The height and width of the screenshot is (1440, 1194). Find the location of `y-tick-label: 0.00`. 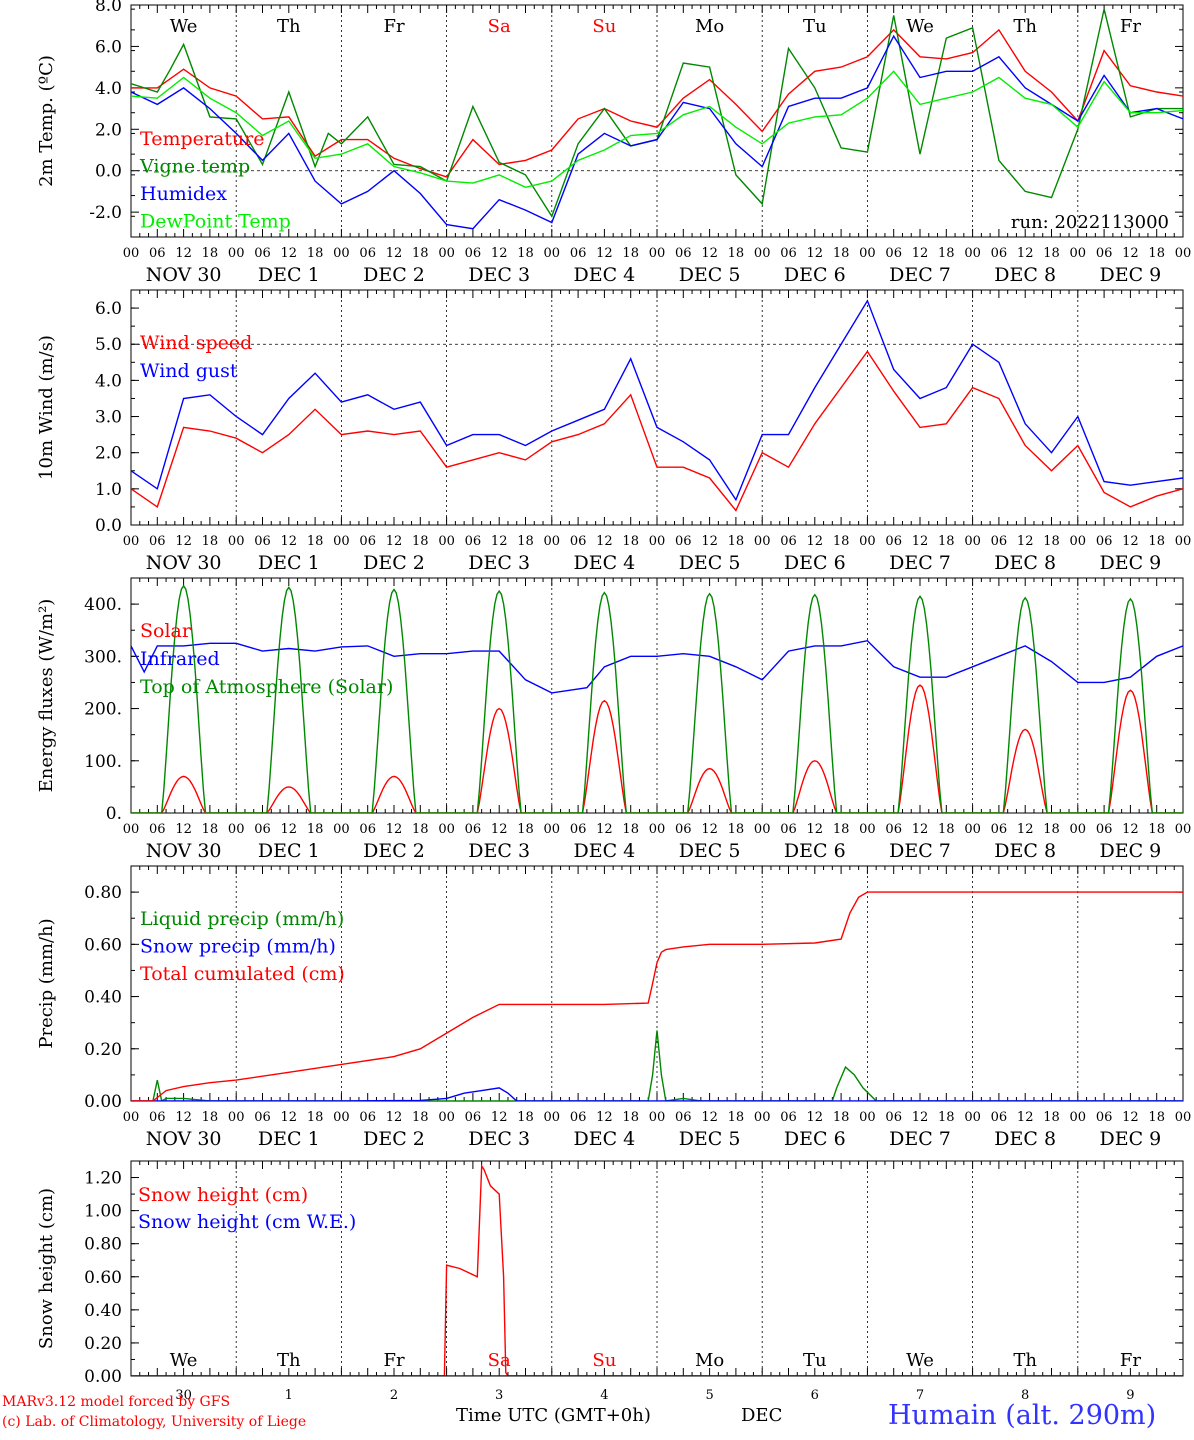

y-tick-label: 0.00 is located at coordinates (103, 1377).